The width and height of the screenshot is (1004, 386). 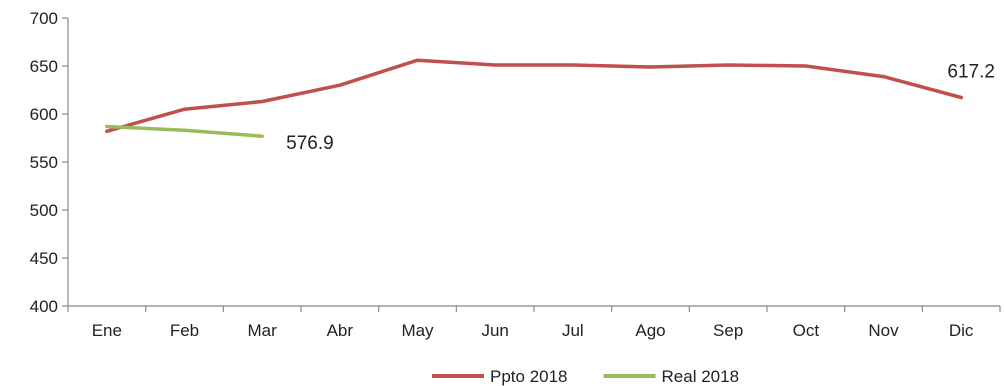 I want to click on x-tick-label: Jul, so click(x=573, y=330).